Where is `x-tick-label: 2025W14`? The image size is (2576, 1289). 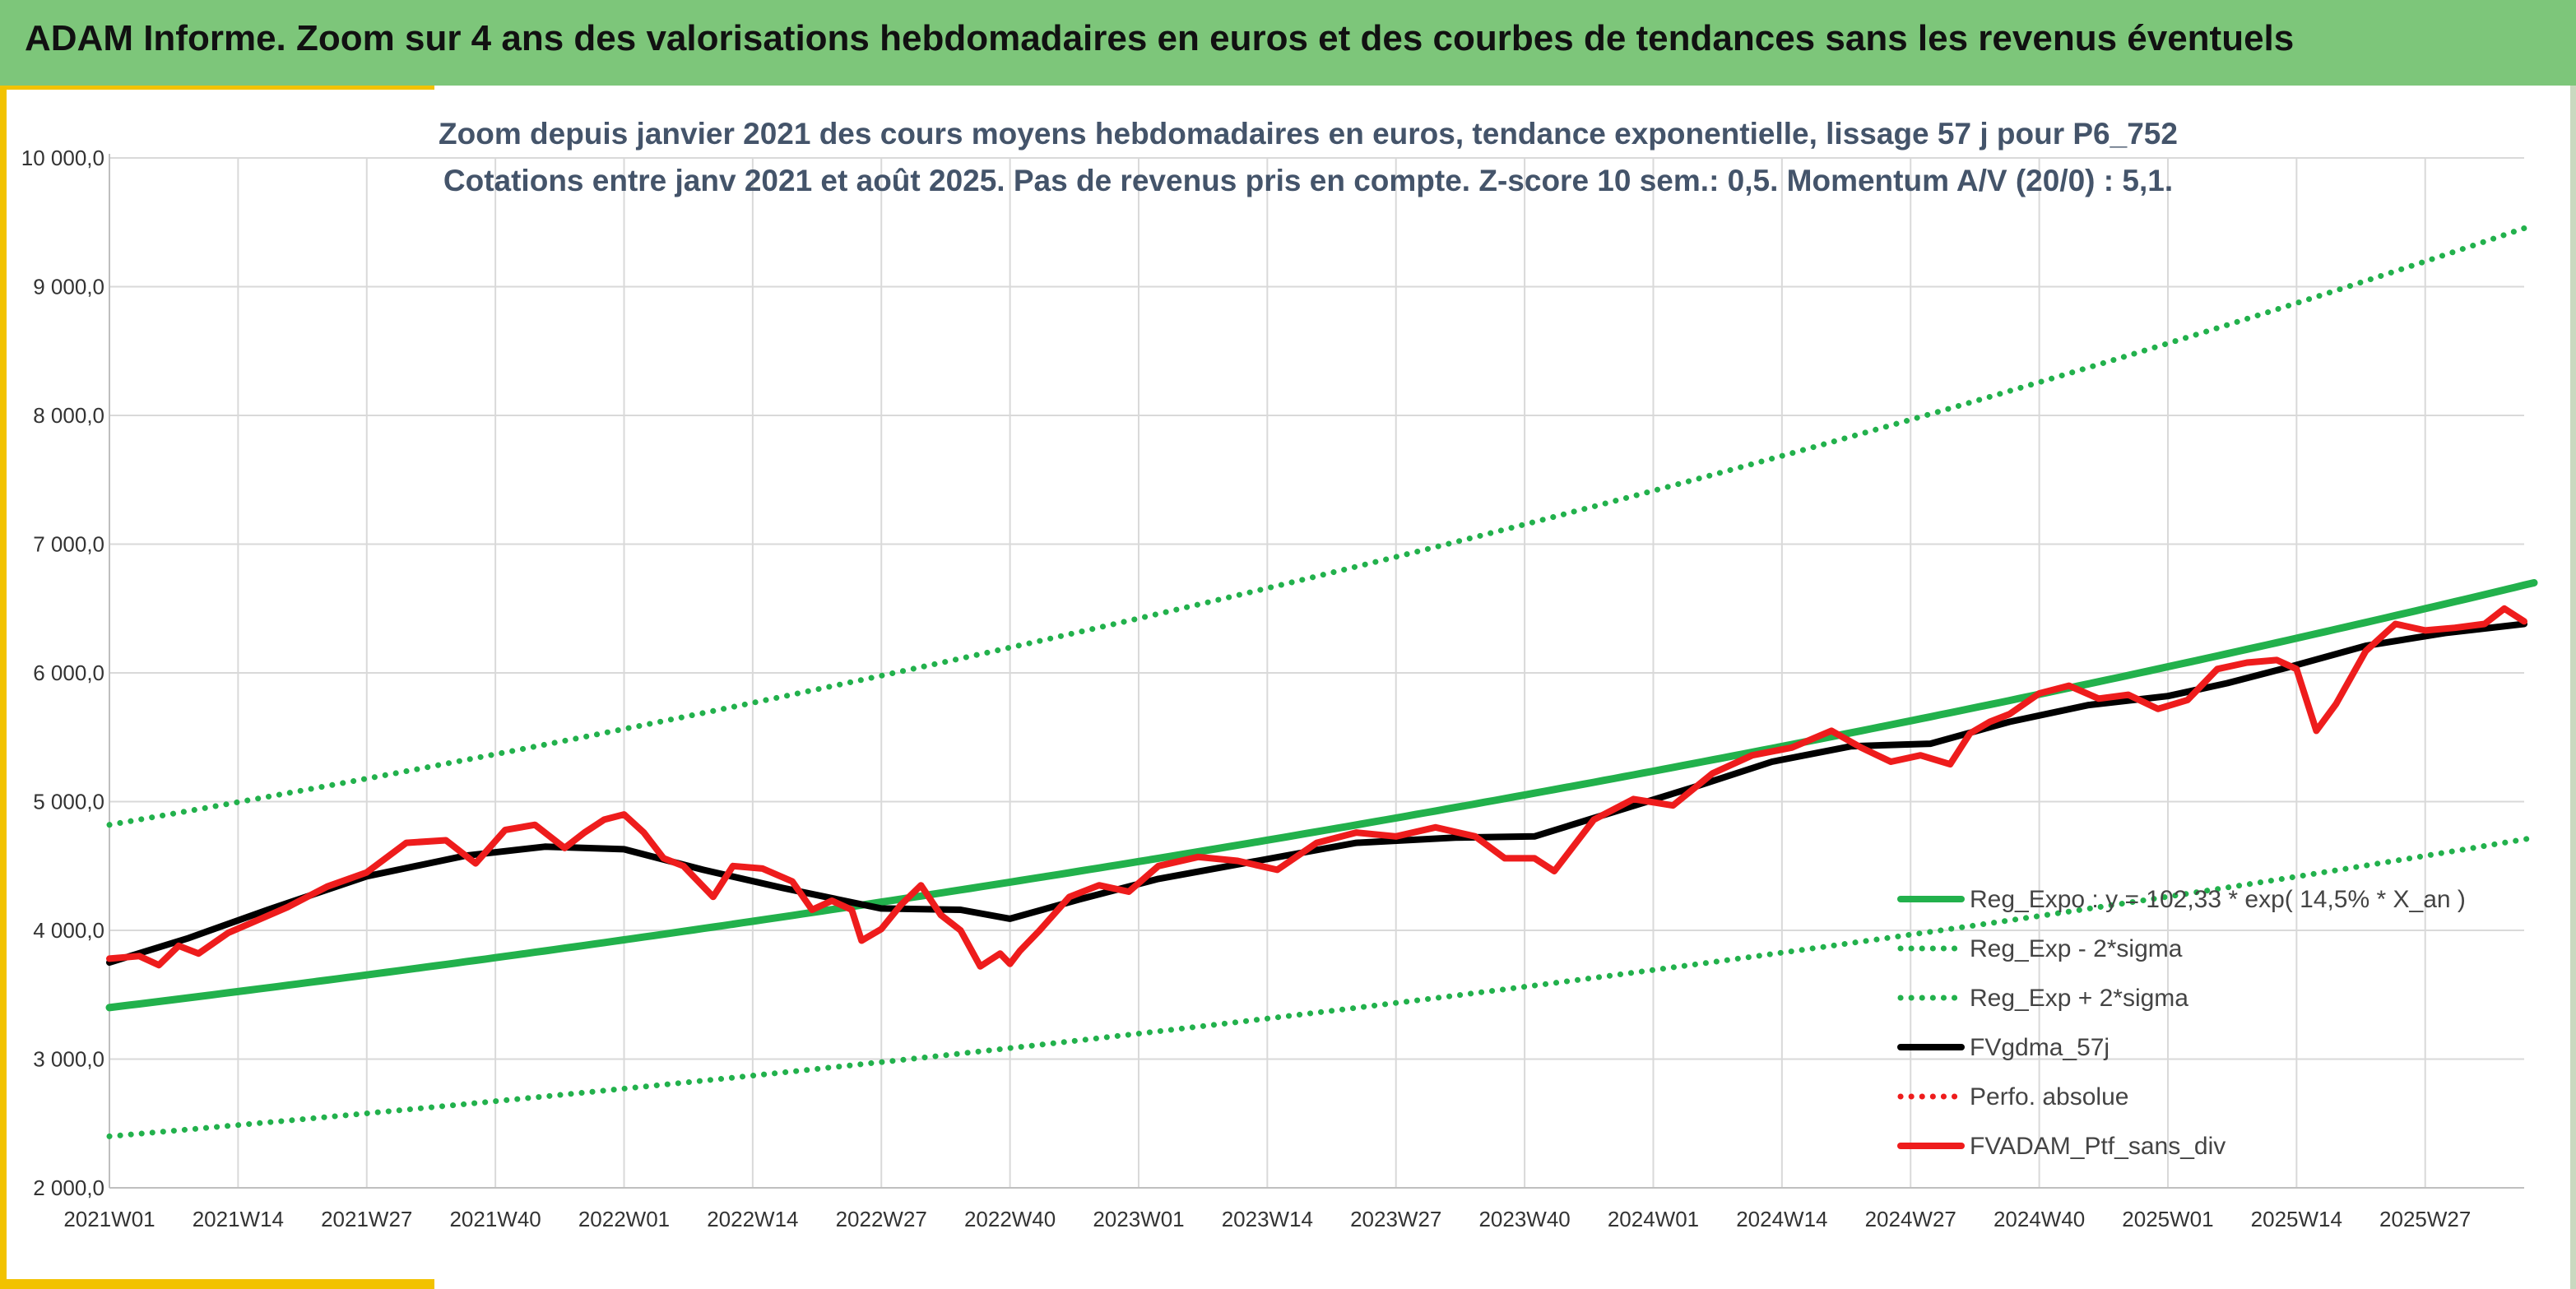
x-tick-label: 2025W14 is located at coordinates (2296, 1219).